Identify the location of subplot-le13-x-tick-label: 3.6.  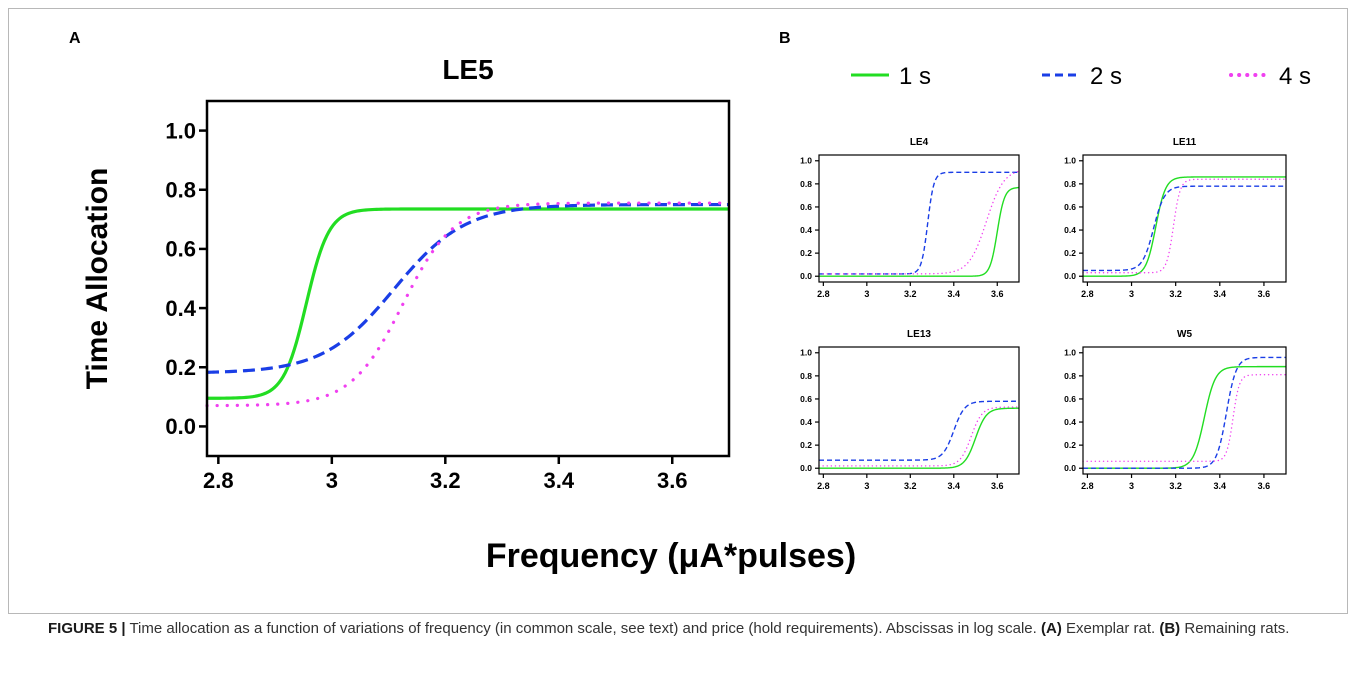
(997, 486).